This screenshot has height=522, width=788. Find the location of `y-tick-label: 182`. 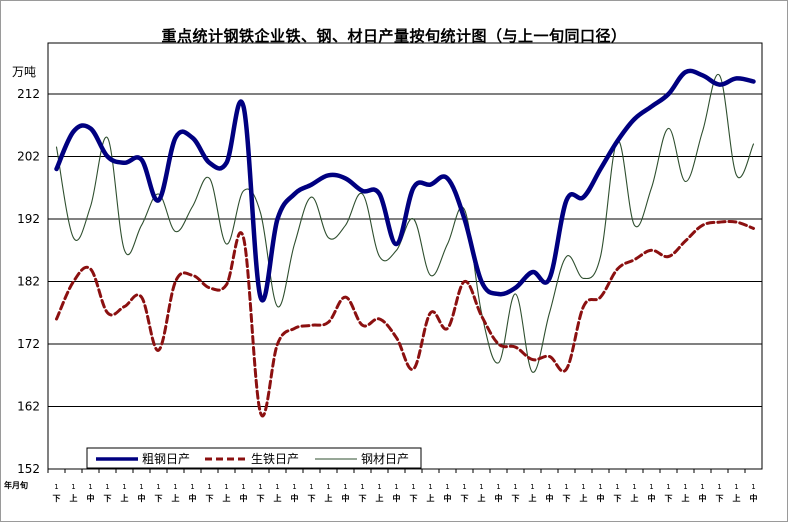

y-tick-label: 182 is located at coordinates (28, 282).